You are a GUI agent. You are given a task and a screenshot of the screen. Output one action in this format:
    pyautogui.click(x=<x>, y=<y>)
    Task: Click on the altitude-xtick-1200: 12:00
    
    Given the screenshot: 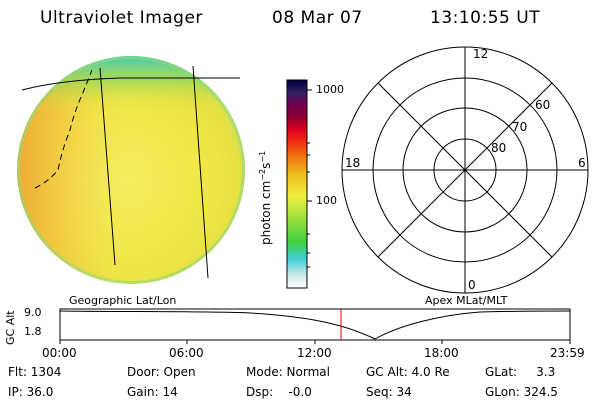 What is the action you would take?
    pyautogui.click(x=314, y=353)
    